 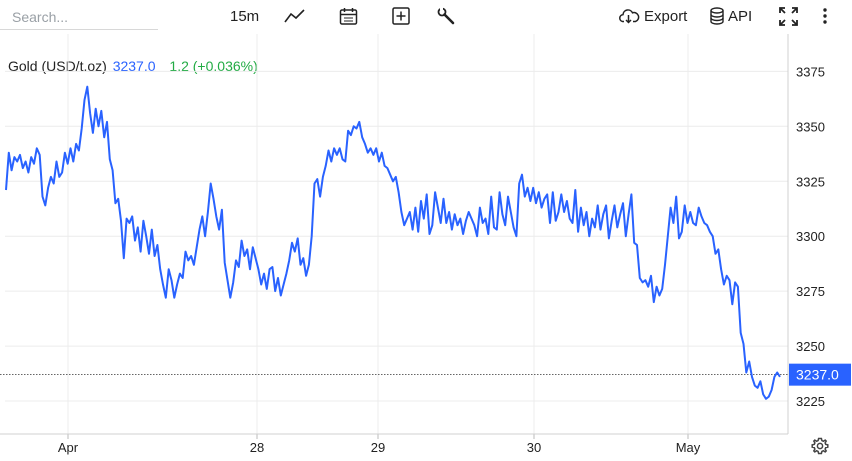 I want to click on last-price-badge-bg, so click(x=820, y=374).